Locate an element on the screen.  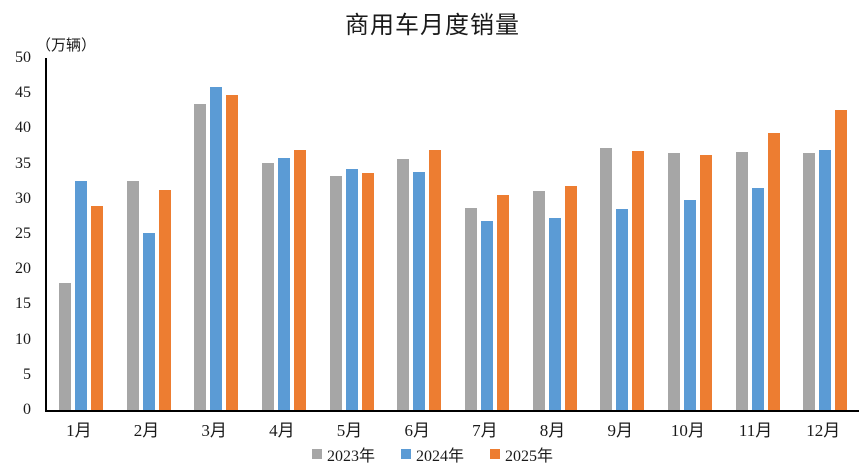
x-tick-label-8月: 8月 is located at coordinates (552, 430).